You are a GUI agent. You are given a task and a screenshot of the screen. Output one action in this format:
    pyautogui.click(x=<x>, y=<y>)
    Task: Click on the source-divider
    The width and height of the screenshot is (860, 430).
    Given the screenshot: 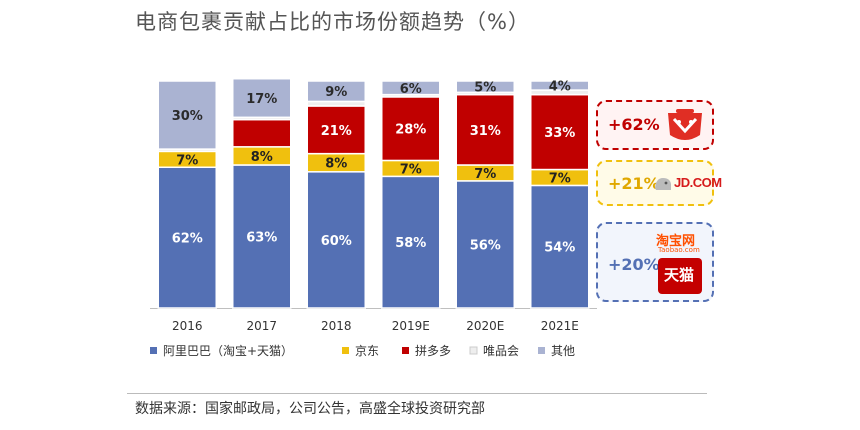 What is the action you would take?
    pyautogui.click(x=417, y=393)
    